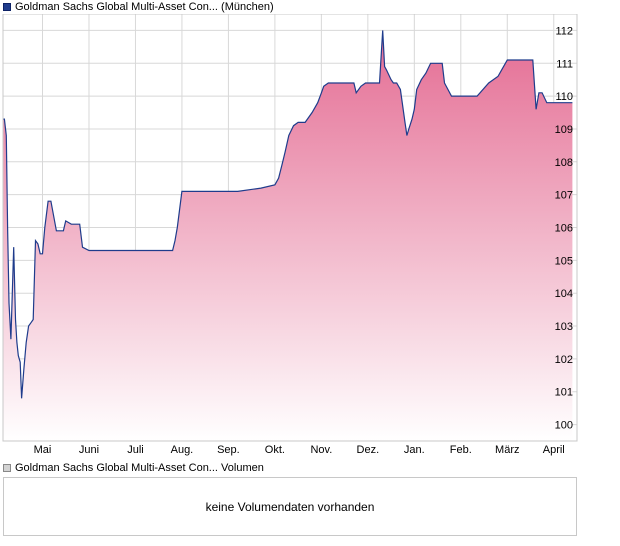  I want to click on y-tick-label: 112, so click(564, 31).